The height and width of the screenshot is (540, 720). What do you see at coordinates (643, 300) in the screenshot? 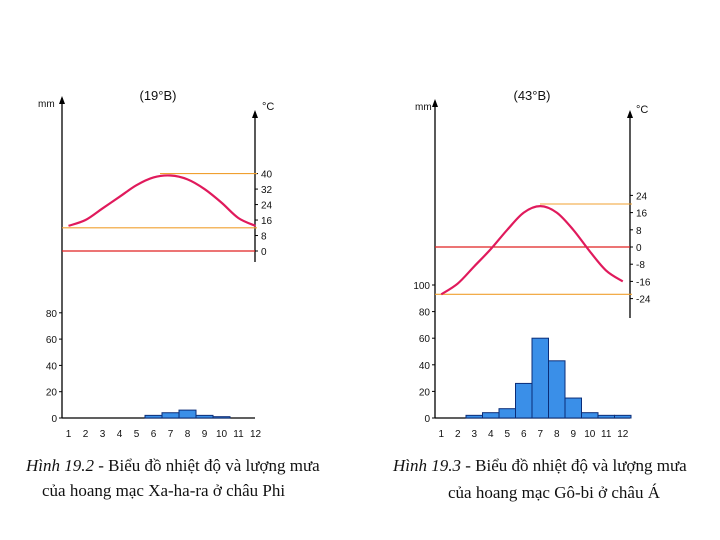
I see `temp-tick-label: -24` at bounding box center [643, 300].